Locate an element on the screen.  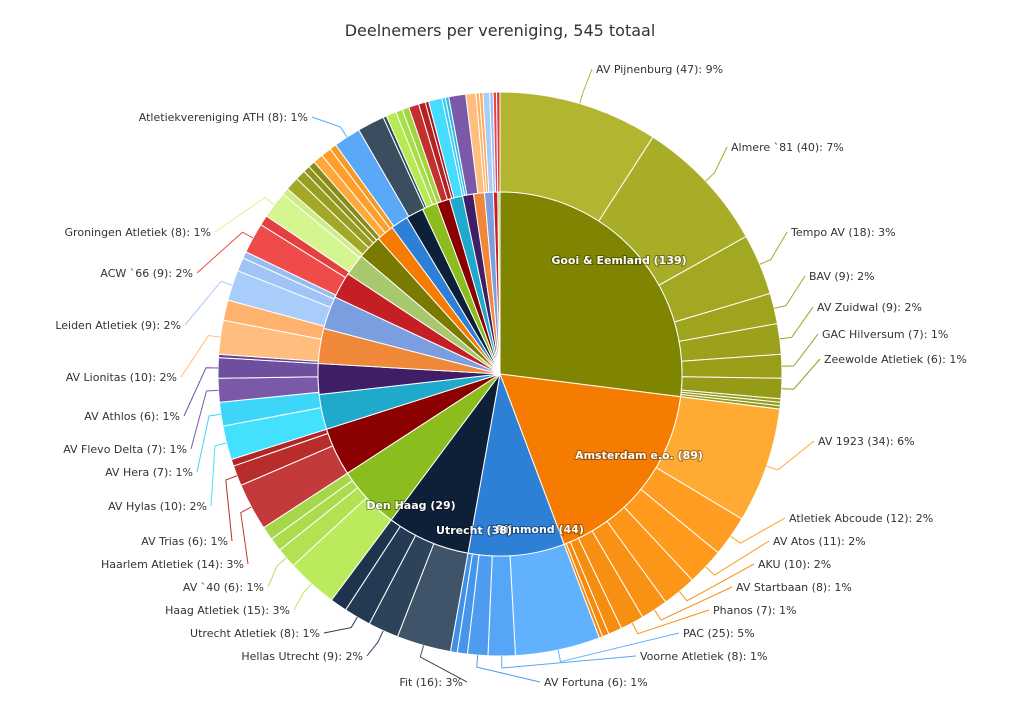
inner-label-rijnmond: Rijnmond (44) is located at coordinates (540, 529).